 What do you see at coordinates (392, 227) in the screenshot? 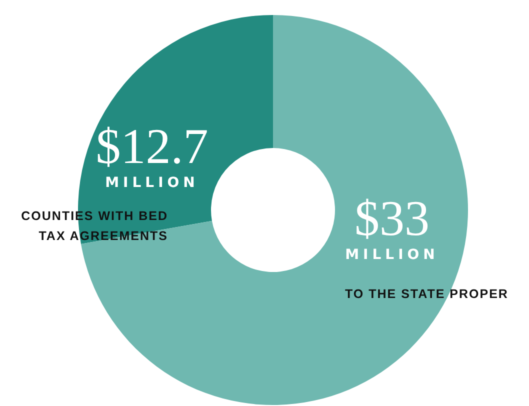
I see `data-label: $33 MILLION` at bounding box center [392, 227].